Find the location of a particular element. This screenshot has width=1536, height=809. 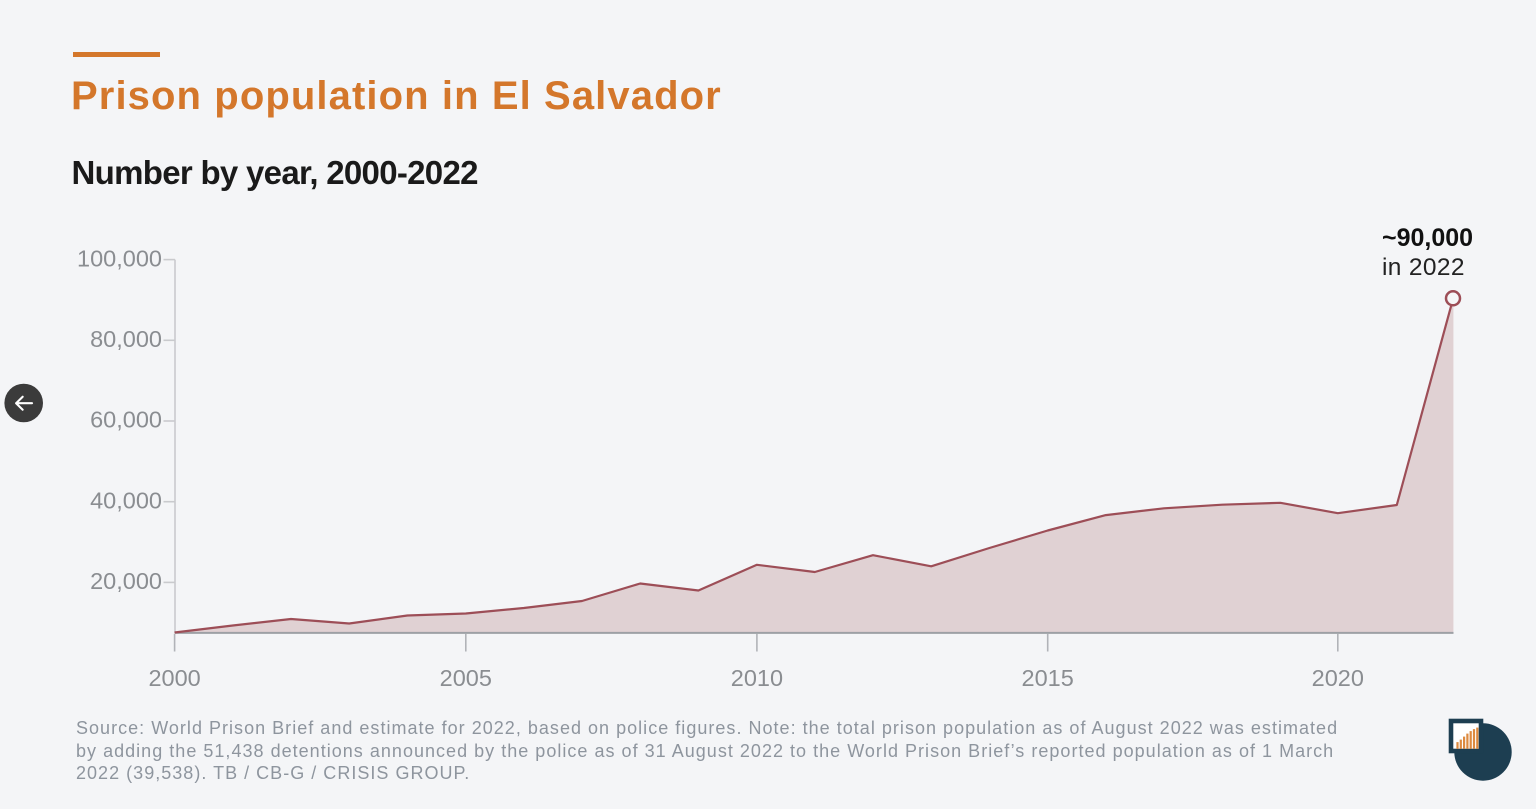

svg-text: 20,000 is located at coordinates (126, 581).